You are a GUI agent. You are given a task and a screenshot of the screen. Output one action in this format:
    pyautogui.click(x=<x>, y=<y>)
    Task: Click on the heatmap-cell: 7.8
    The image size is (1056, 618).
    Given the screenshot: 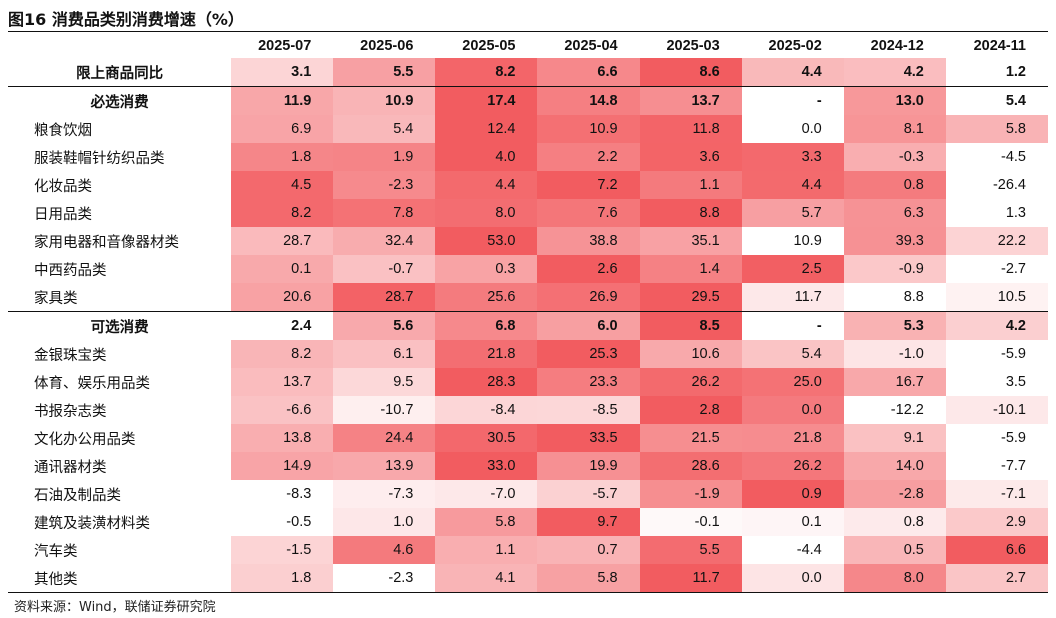 What is the action you would take?
    pyautogui.click(x=384, y=213)
    